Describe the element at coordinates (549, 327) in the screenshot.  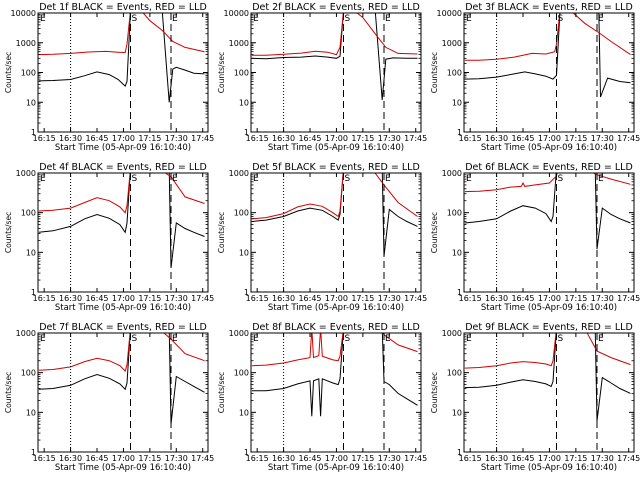
I see `panel-title: Det 9f BLACK = Events, RED = LLD` at that location.